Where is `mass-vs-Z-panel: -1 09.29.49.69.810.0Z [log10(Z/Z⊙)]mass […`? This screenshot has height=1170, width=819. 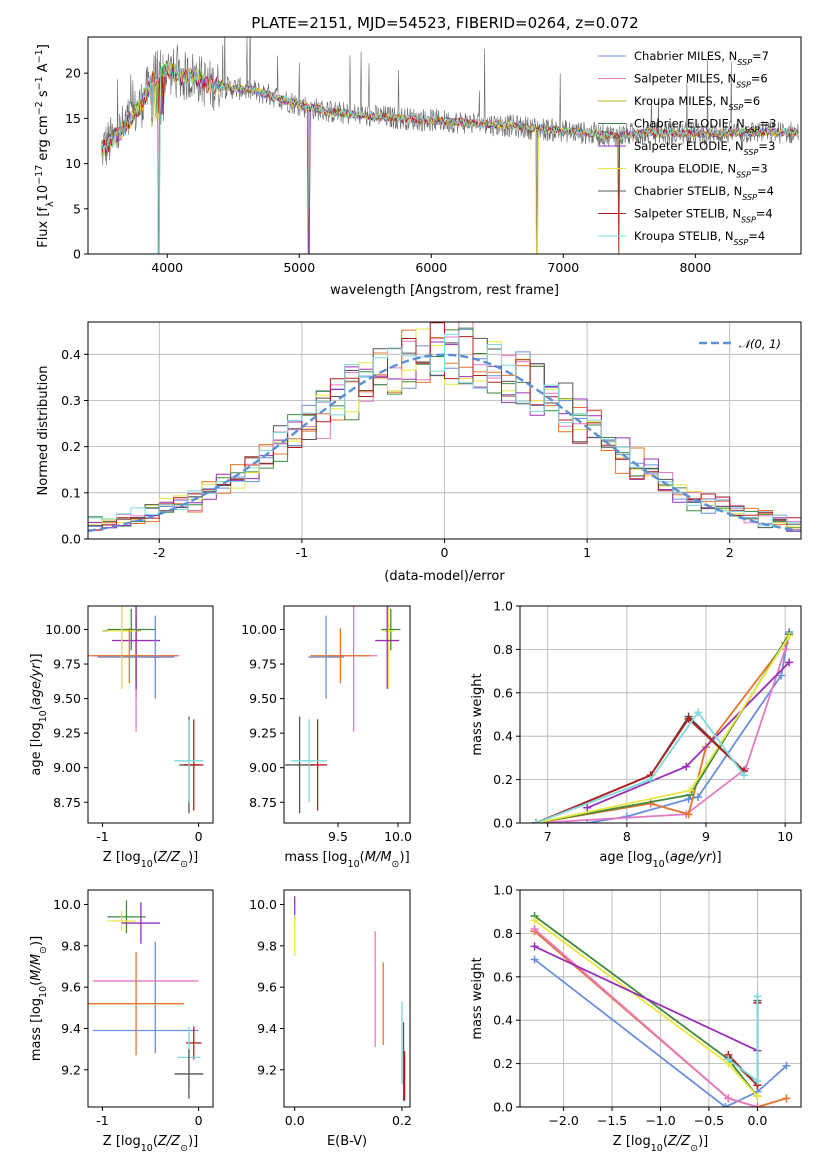
mass-vs-Z-panel: -1 09.29.49.69.810.0Z [log10(Z/Z⊙)]mass [… is located at coordinates (121, 1021).